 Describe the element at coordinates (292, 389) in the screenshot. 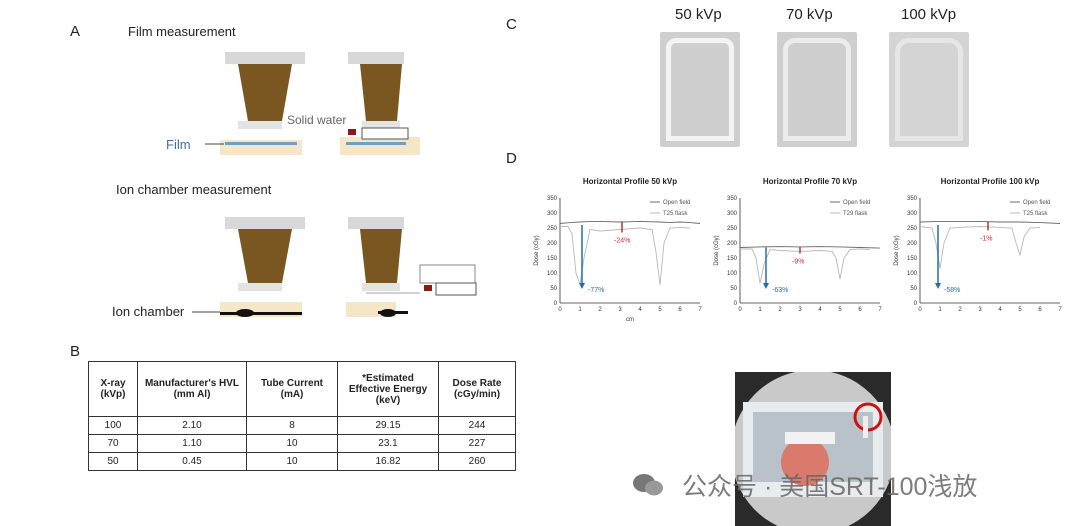

I see `header-tube-current: Tube Current (mA)` at that location.